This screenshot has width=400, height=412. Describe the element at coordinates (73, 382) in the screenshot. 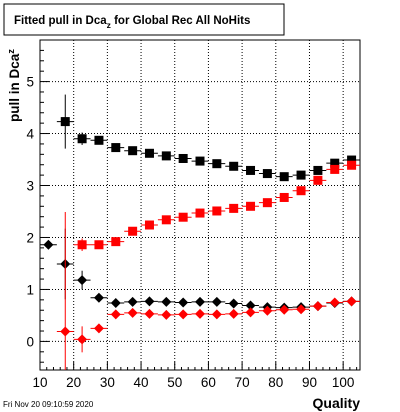

I see `x-tick-label: 20` at that location.